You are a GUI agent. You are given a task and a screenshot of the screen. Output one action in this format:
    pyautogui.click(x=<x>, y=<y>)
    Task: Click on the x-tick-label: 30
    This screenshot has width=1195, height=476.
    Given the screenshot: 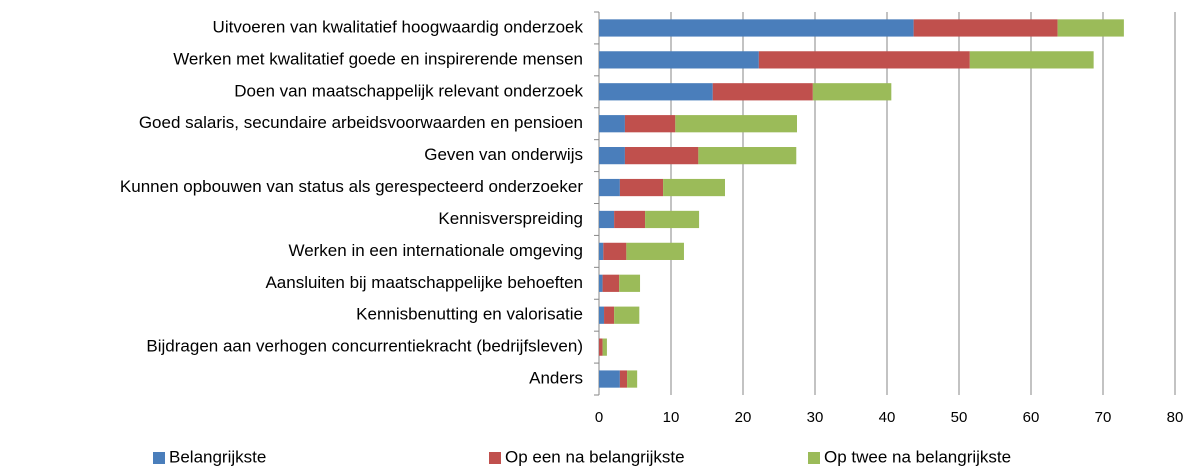 What is the action you would take?
    pyautogui.click(x=815, y=417)
    